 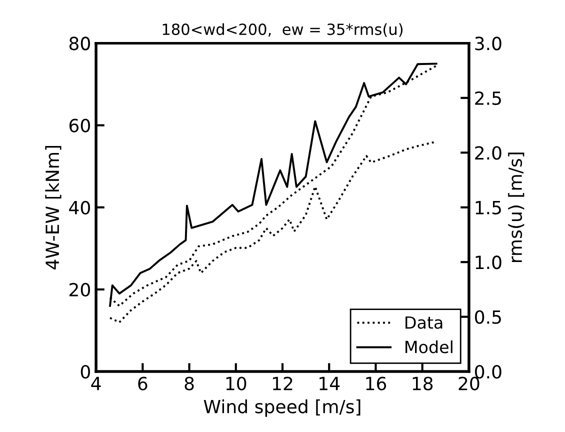 What do you see at coordinates (429, 347) in the screenshot?
I see `legend-label: Model` at bounding box center [429, 347].